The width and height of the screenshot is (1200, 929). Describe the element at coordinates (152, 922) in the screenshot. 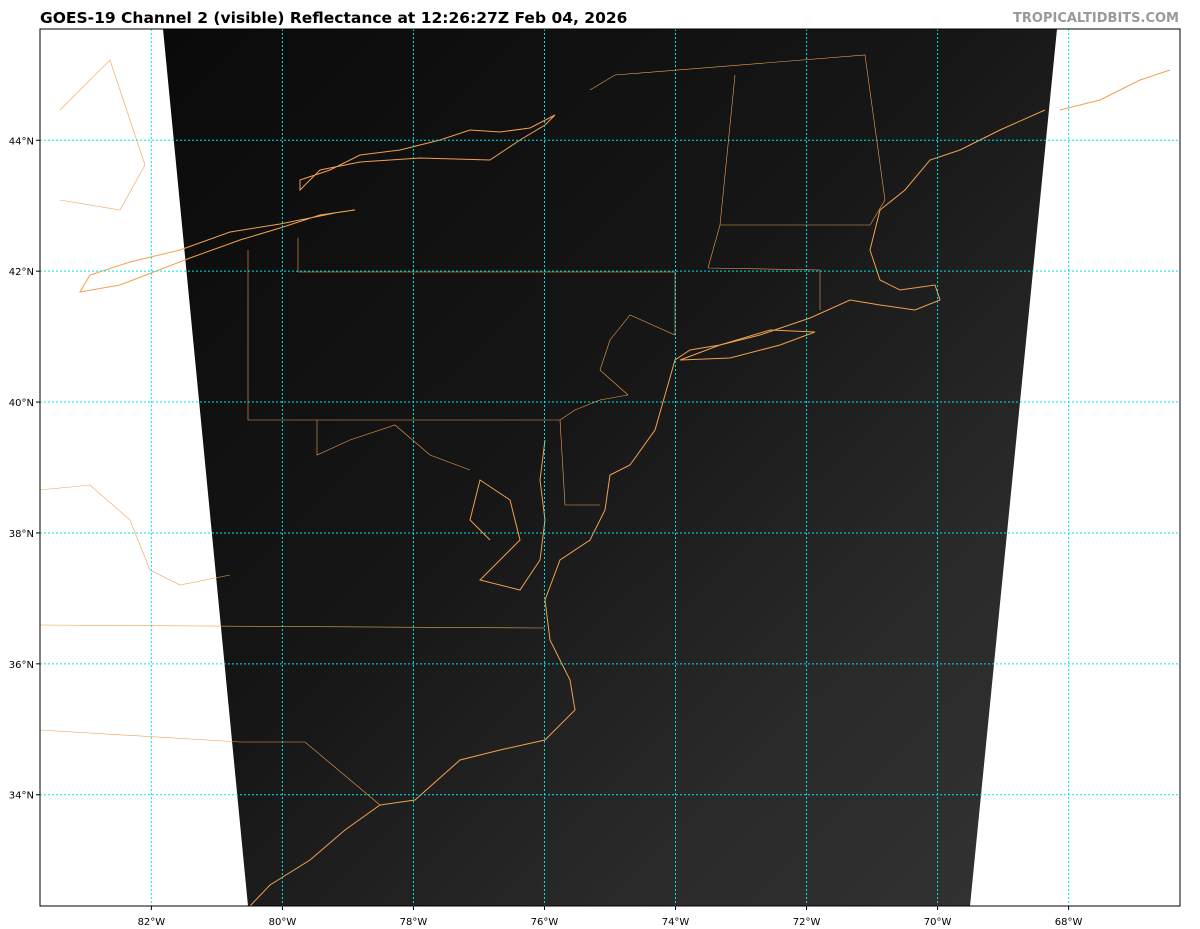

I see `lon-tick-label: 82°W` at that location.